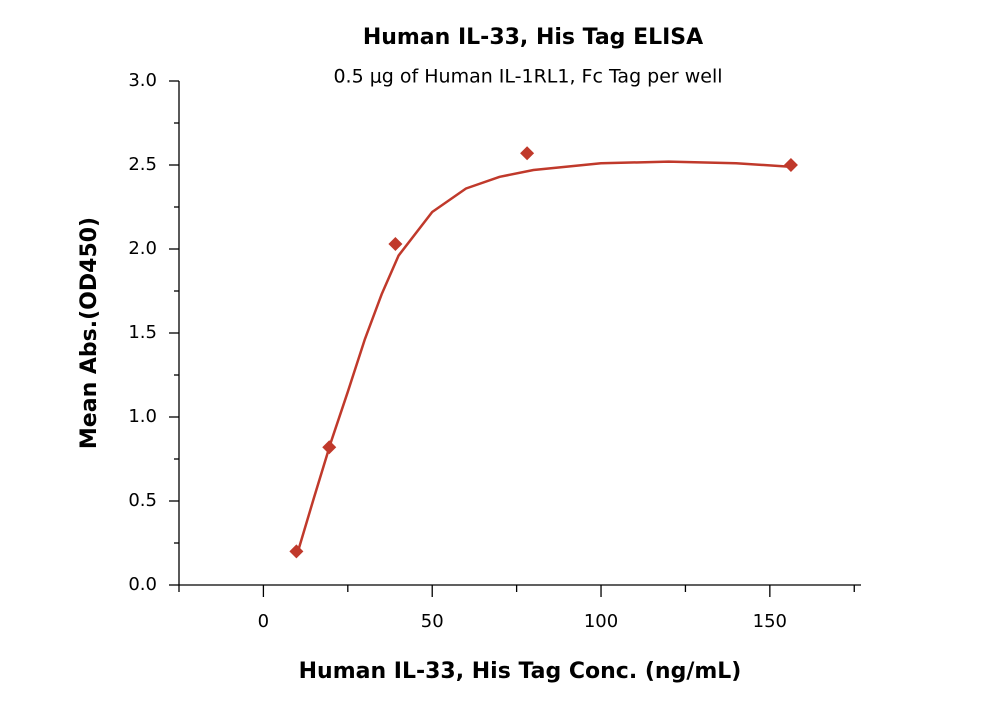 Image resolution: width=1000 pixels, height=702 pixels. What do you see at coordinates (520, 671) in the screenshot?
I see `x-axis-label: Human IL-33, His Tag Conc. (ng/mL)` at bounding box center [520, 671].